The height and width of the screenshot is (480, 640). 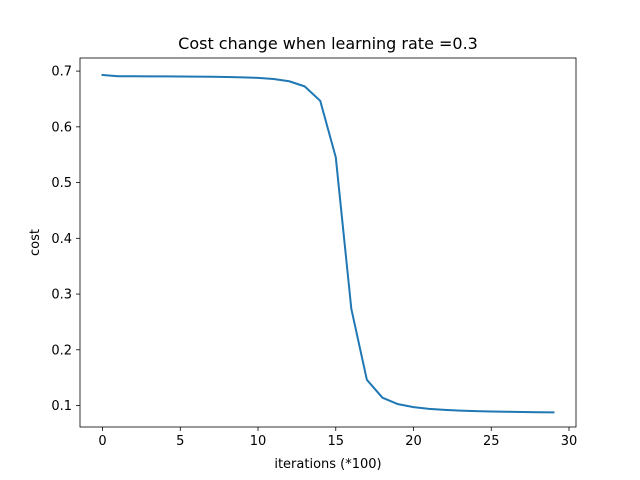 I want to click on y-tick-label: 0.2, so click(x=61, y=350).